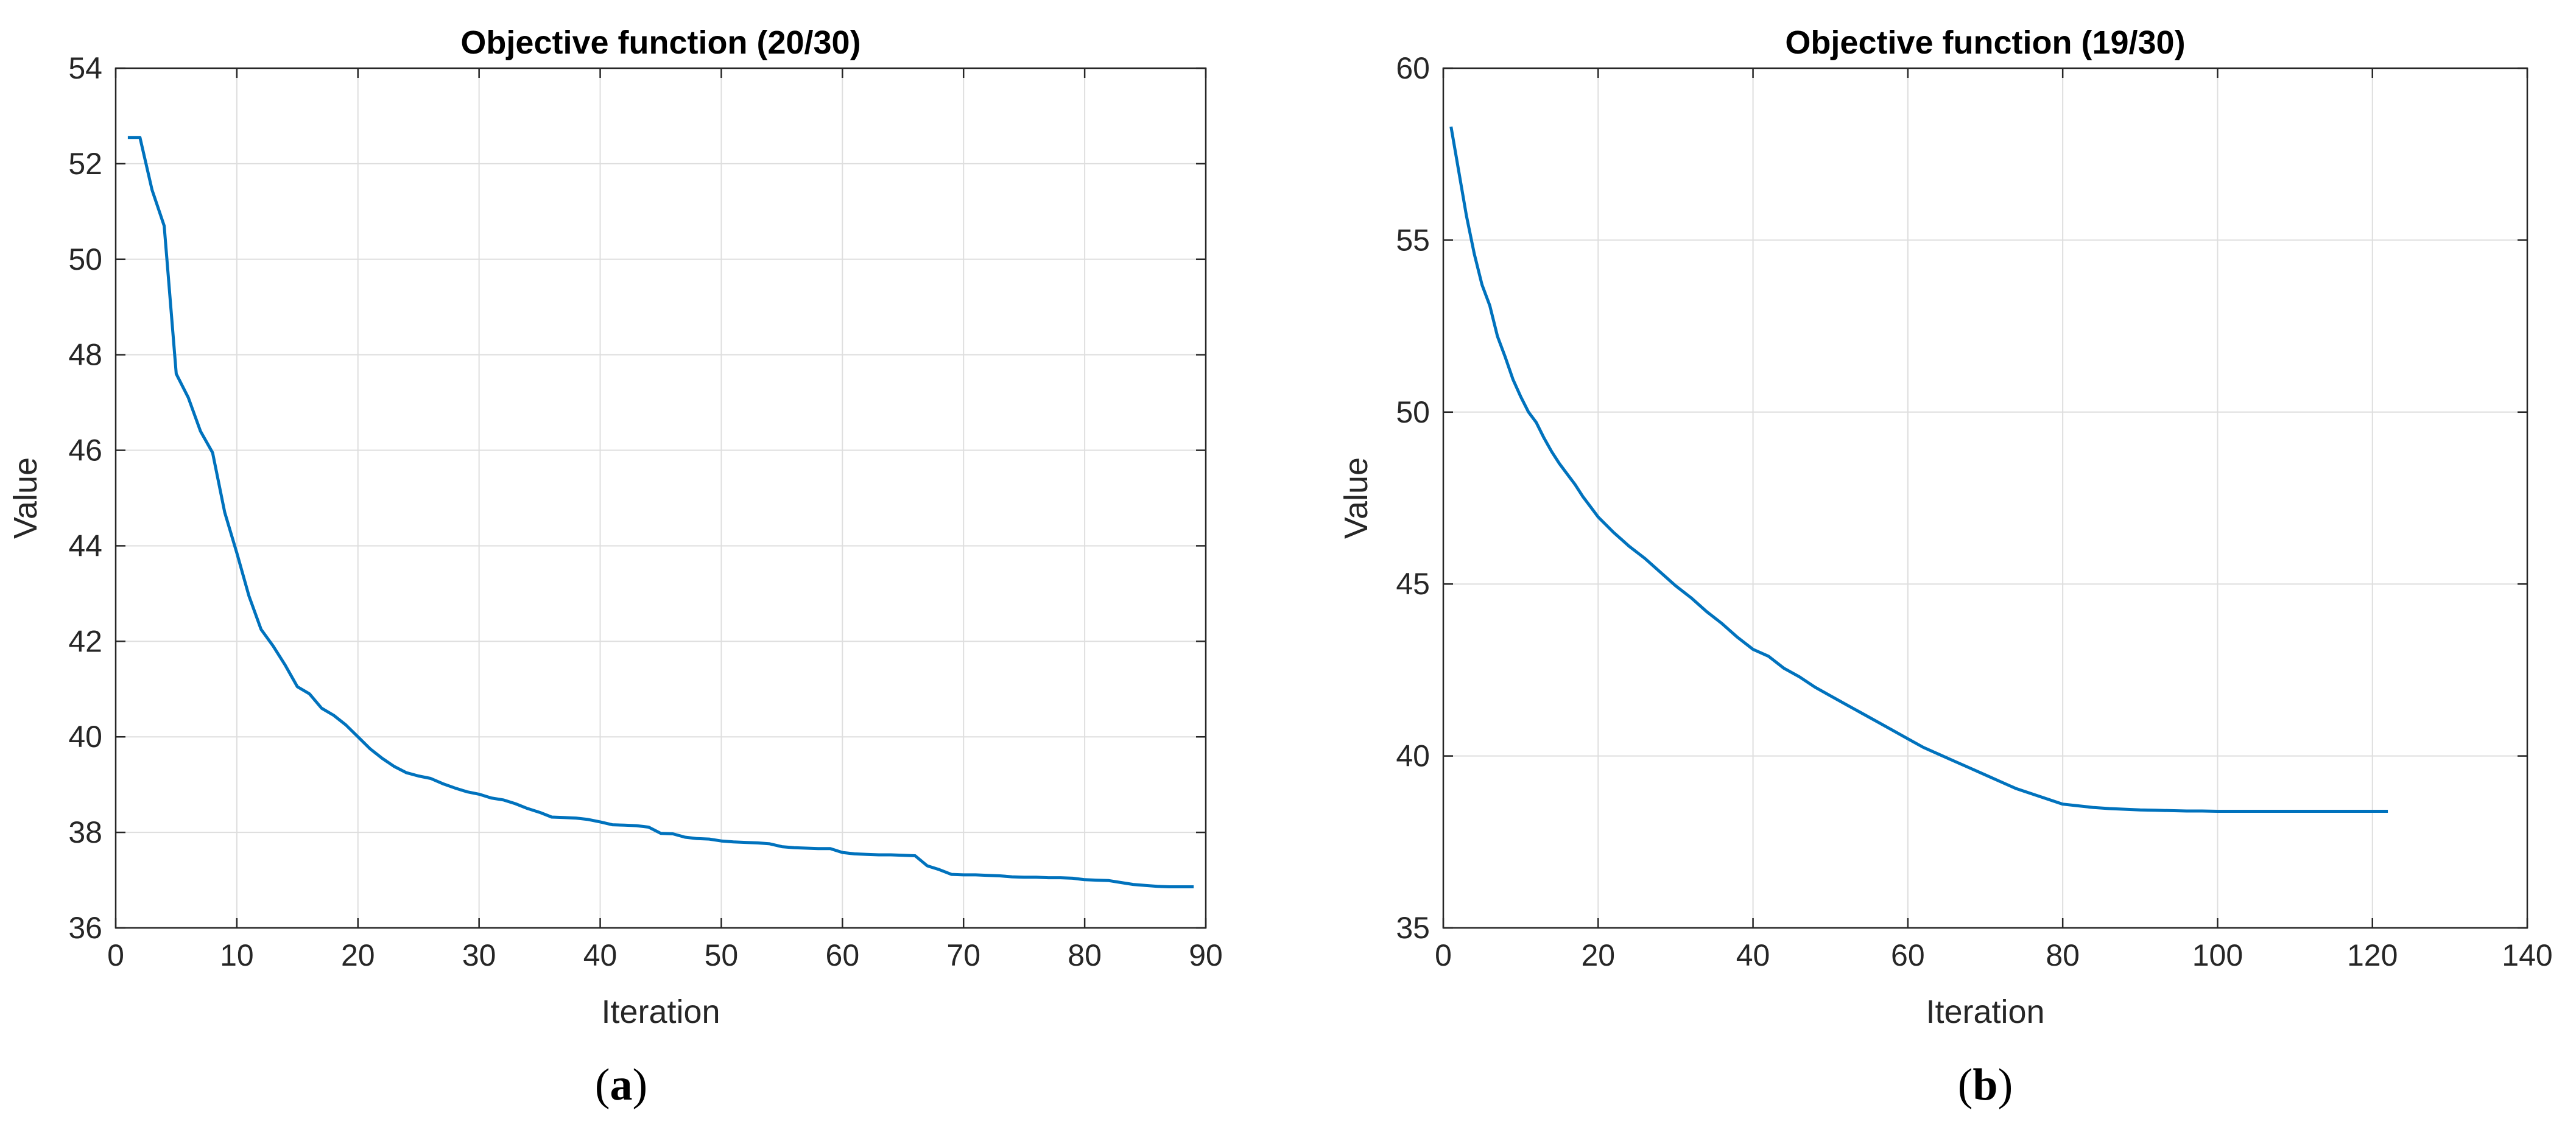  I want to click on panel-label-a: (a), so click(621, 1085).